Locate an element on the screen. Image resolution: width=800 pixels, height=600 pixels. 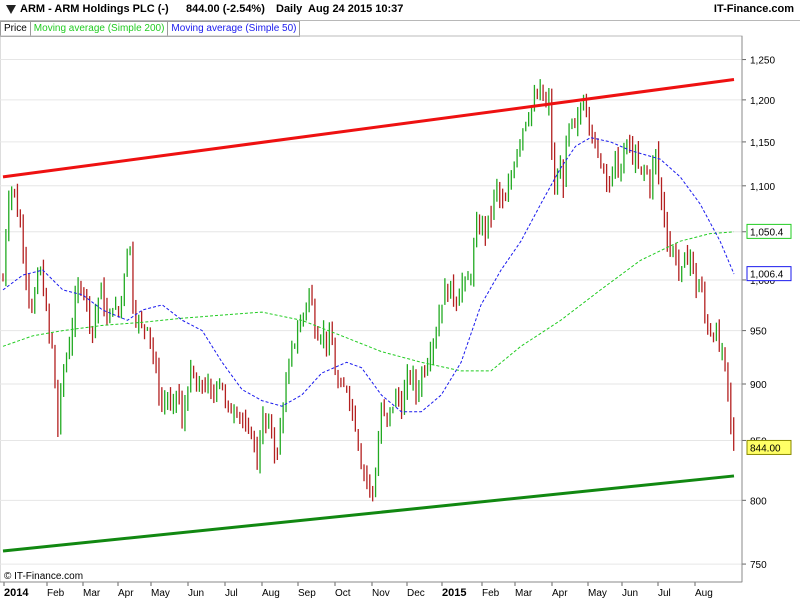
y-tick-label: 800 is located at coordinates (758, 501).